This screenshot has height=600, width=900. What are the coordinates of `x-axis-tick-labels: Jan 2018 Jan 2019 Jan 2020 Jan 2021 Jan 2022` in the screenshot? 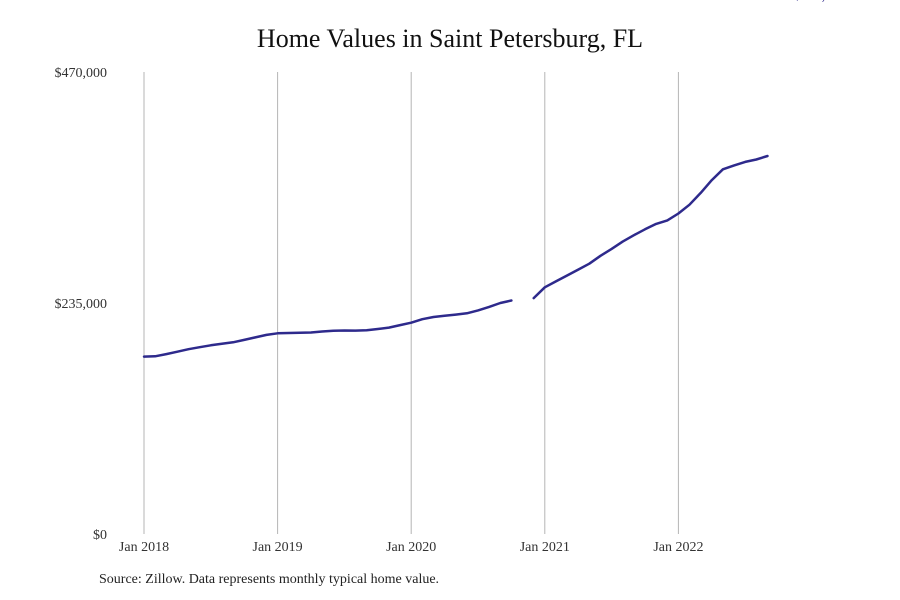 It's located at (411, 547).